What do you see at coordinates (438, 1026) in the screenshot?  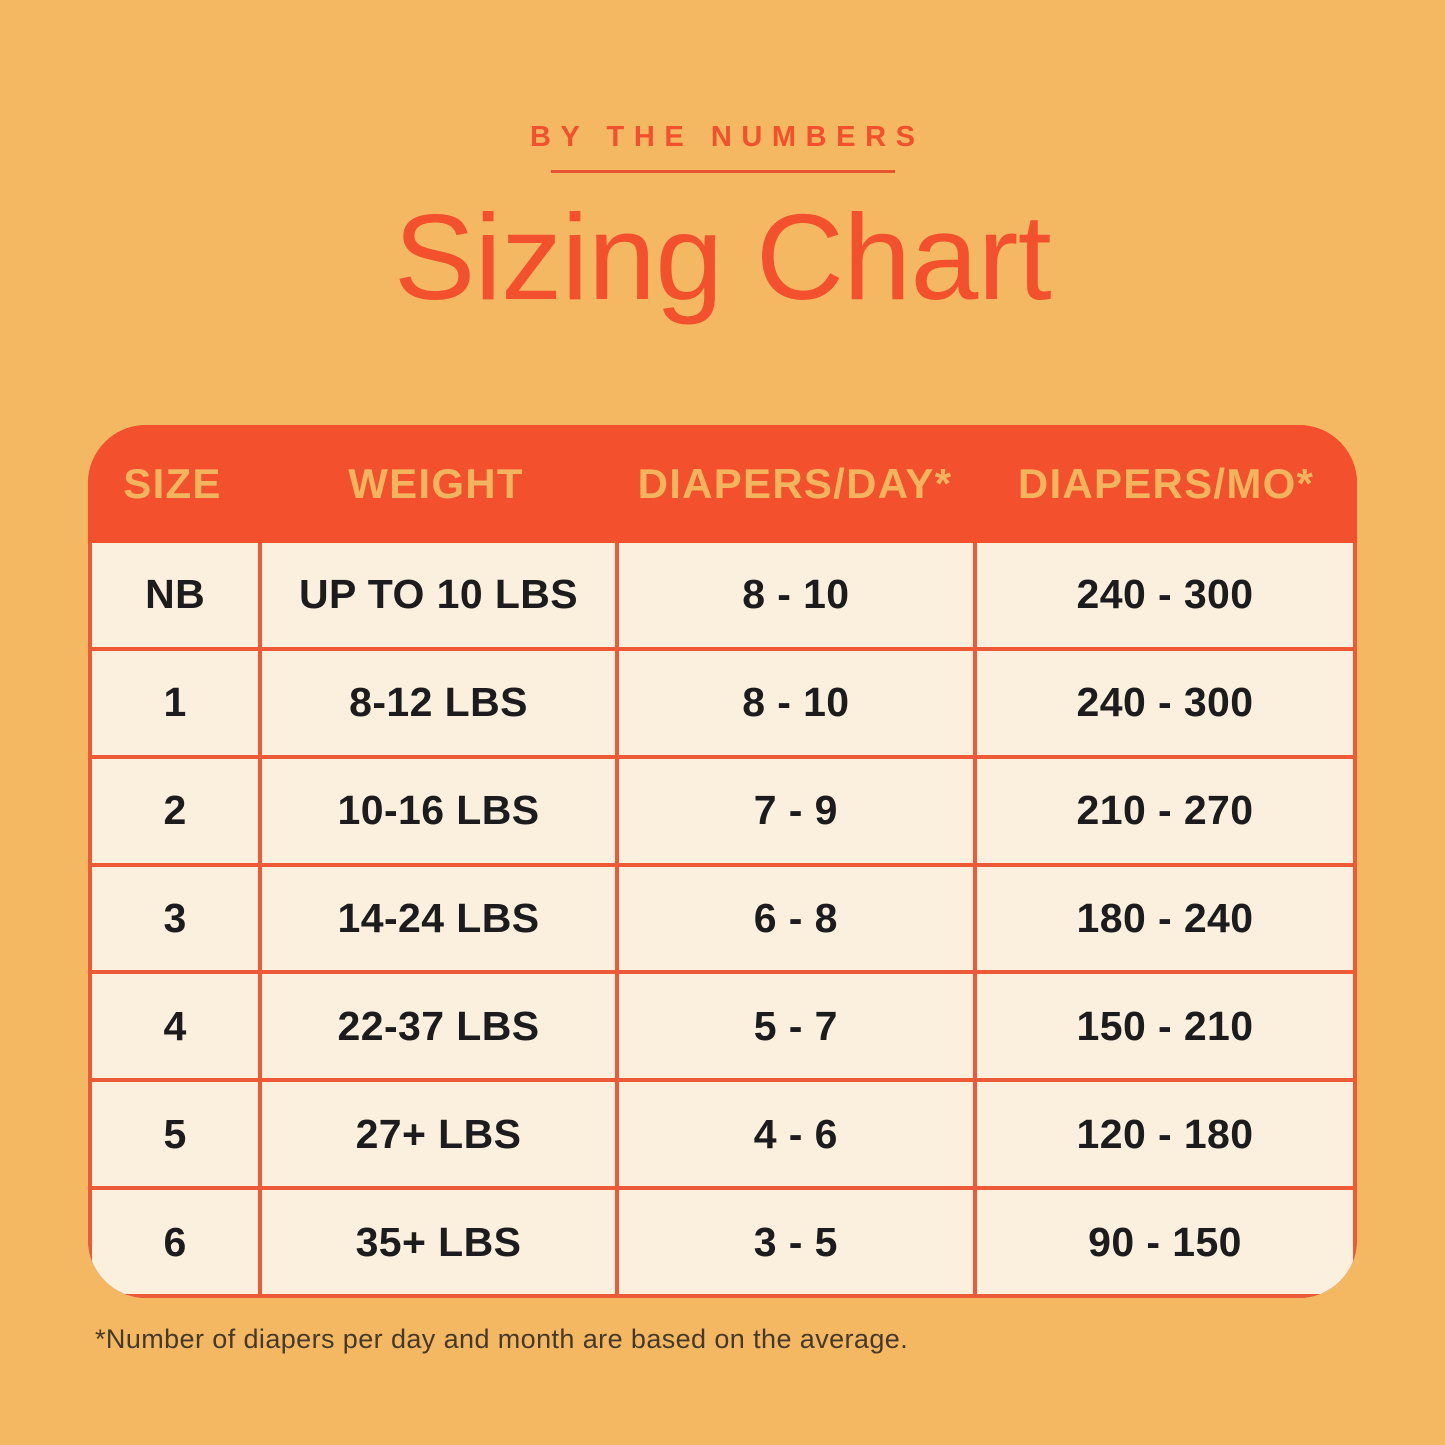 I see `table-cell: 22-37 LBS` at bounding box center [438, 1026].